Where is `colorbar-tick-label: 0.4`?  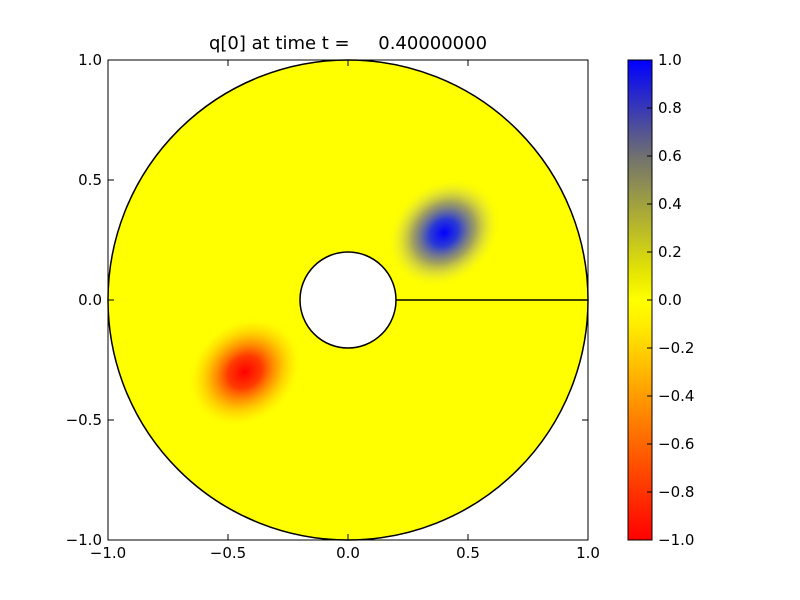 colorbar-tick-label: 0.4 is located at coordinates (670, 204).